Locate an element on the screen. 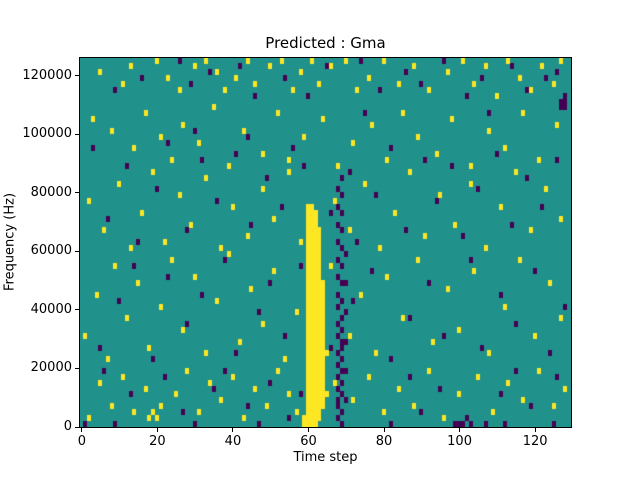 The height and width of the screenshot is (480, 640). x-tick-label: 80 is located at coordinates (384, 441).